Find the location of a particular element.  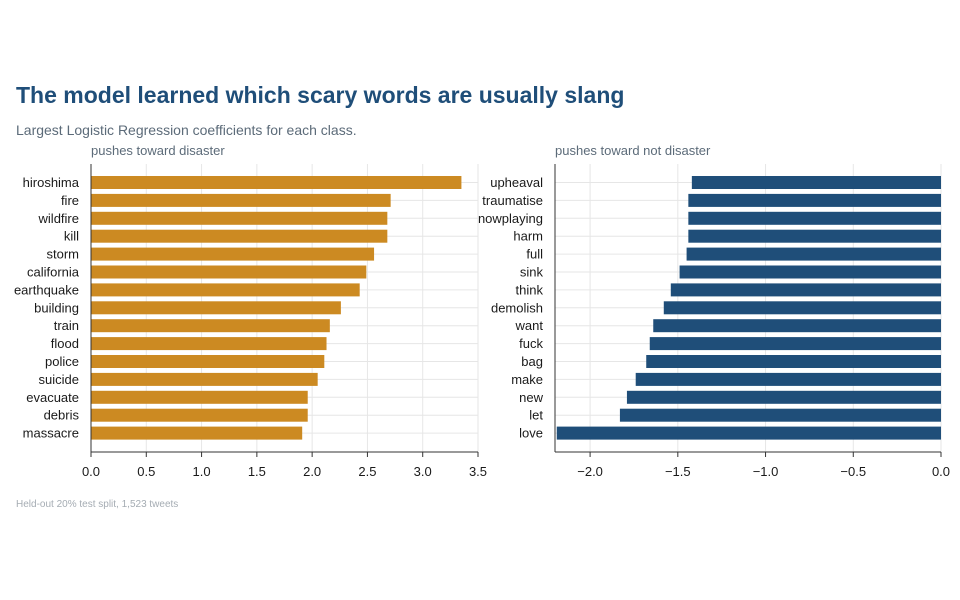

category-label: police is located at coordinates (62, 361).